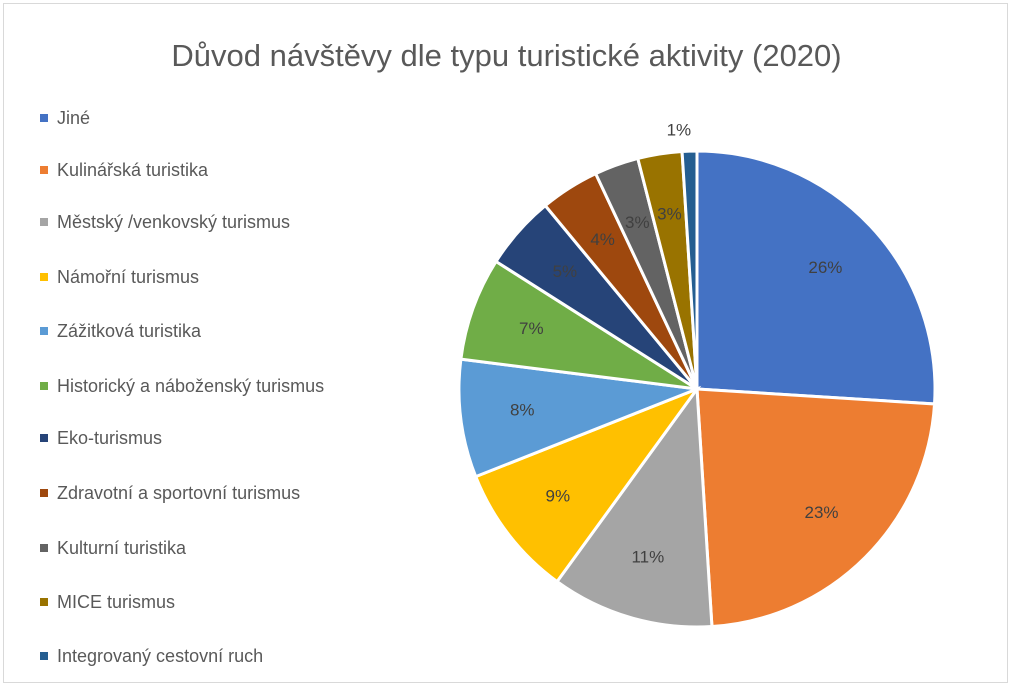  I want to click on legend-label: Městský /venkovský turismus, so click(174, 222).